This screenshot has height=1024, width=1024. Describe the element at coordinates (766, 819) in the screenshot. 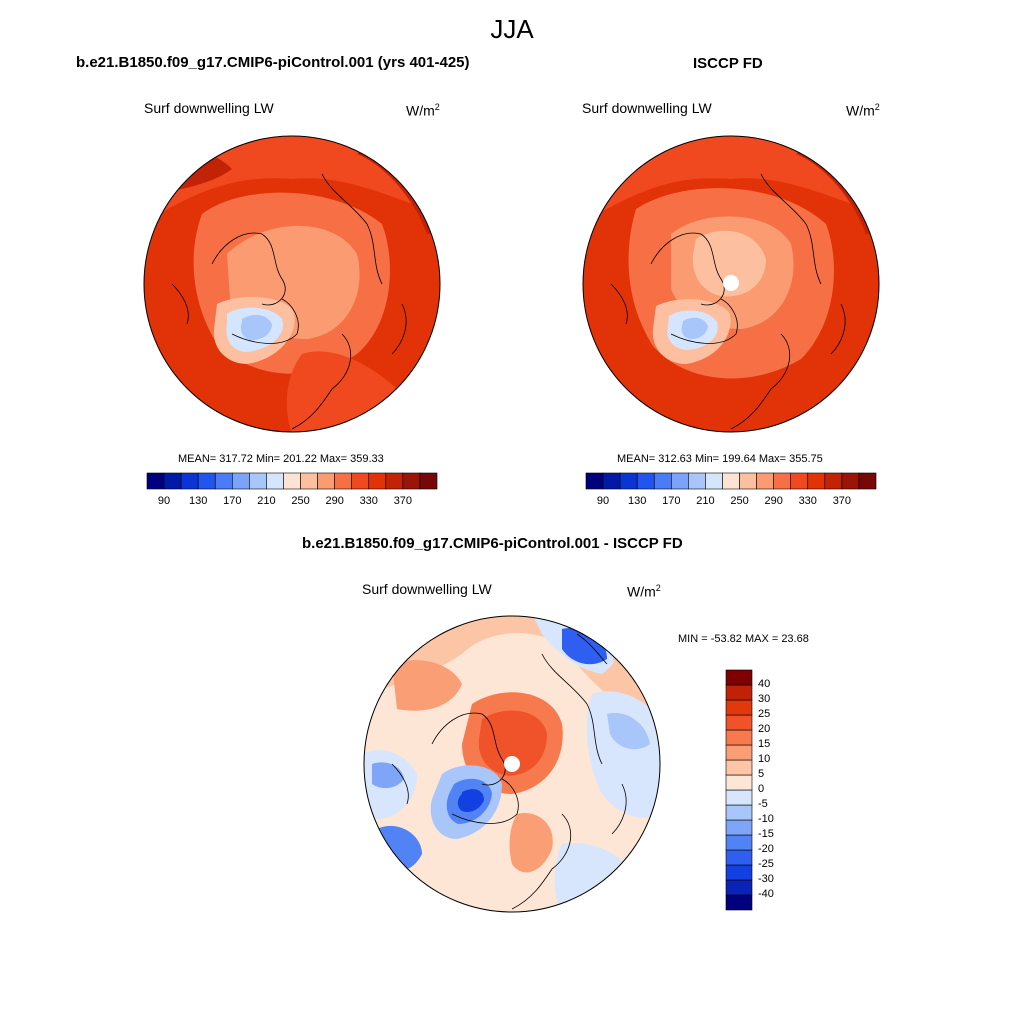

I see `panel3-colorbar-tick-label: -10` at that location.